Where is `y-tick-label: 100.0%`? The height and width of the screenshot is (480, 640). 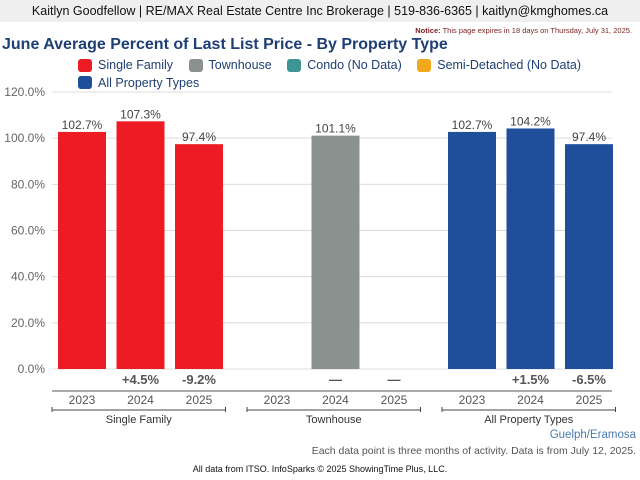 y-tick-label: 100.0% is located at coordinates (24, 138).